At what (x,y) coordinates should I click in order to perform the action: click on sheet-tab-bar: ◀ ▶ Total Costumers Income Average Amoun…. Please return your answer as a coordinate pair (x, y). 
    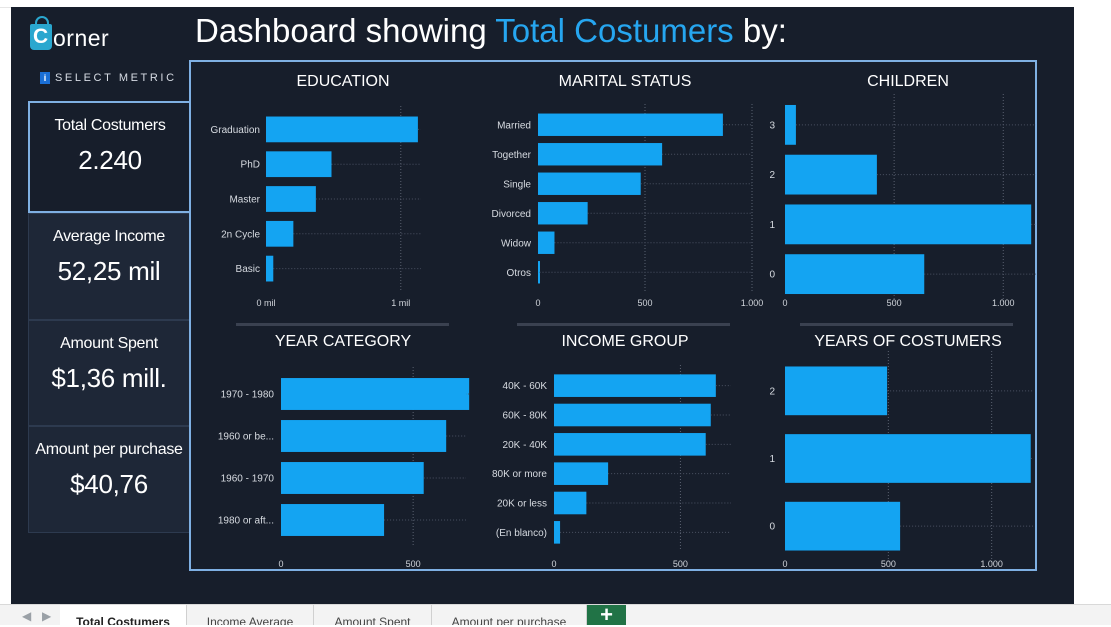
    Looking at the image, I should click on (555, 615).